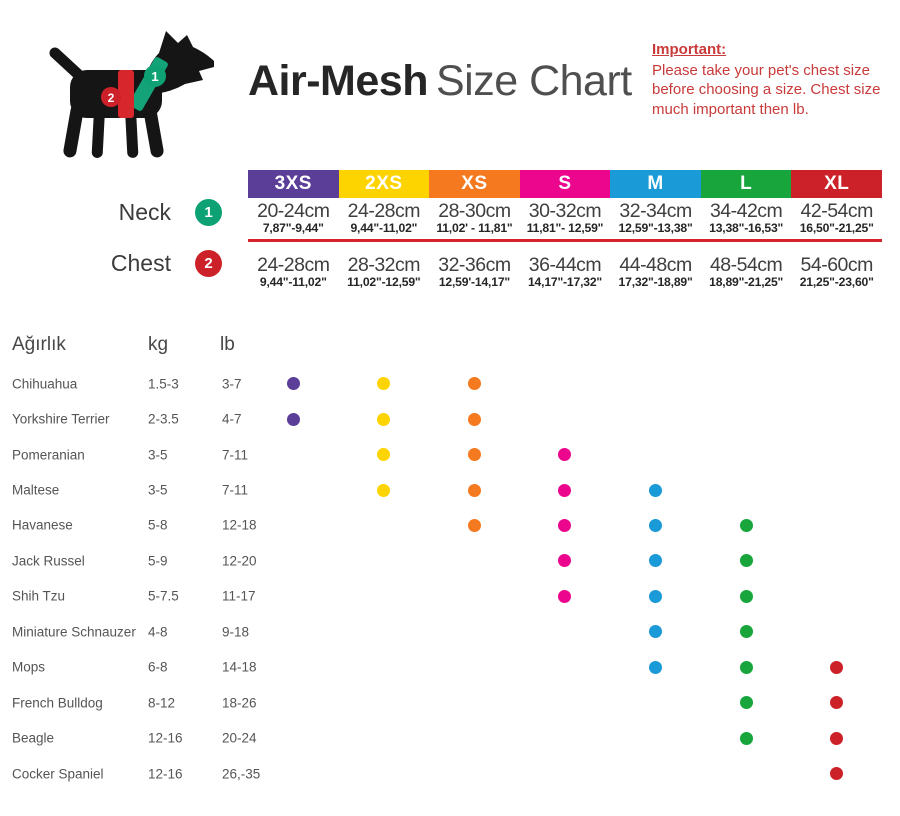  Describe the element at coordinates (158, 490) in the screenshot. I see `breed-kg: 3-5` at that location.